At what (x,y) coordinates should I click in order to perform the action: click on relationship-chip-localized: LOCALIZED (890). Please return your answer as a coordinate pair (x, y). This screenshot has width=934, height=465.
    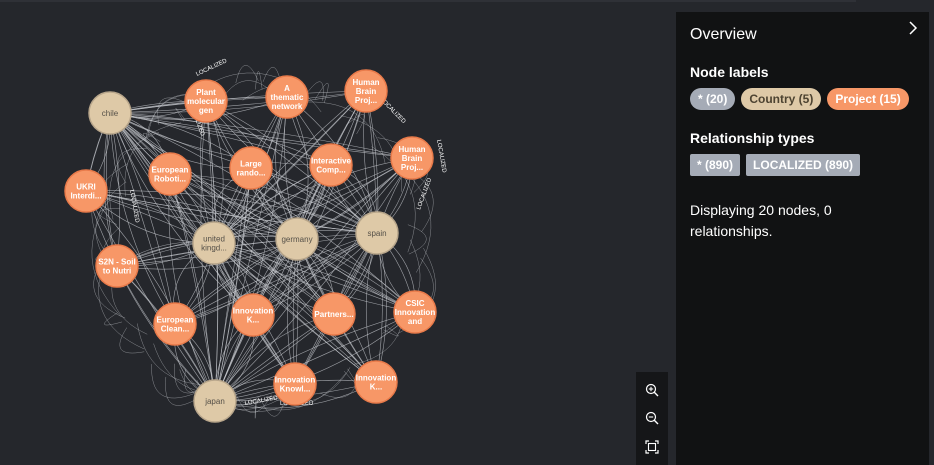
    Looking at the image, I should click on (803, 165).